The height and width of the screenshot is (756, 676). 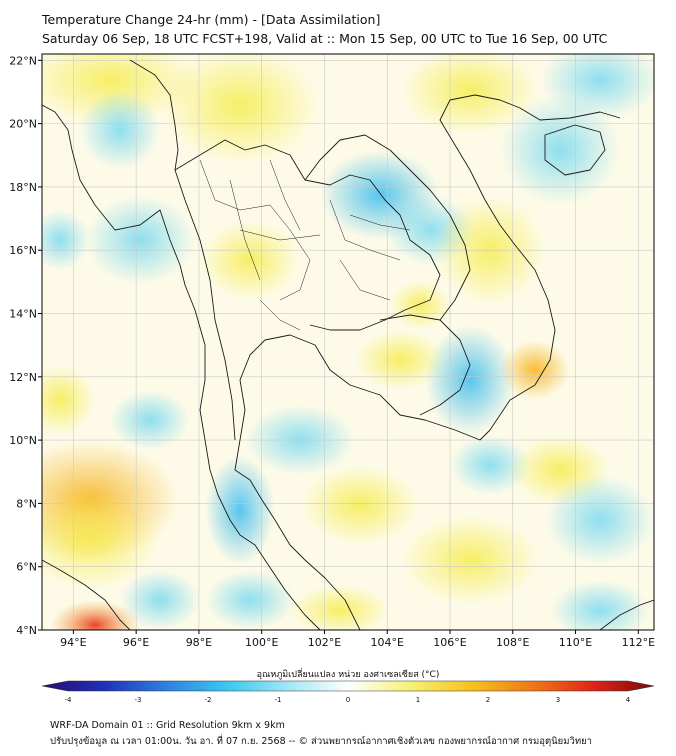 What do you see at coordinates (26, 630) in the screenshot?
I see `lat-tick-label: 4°N` at bounding box center [26, 630].